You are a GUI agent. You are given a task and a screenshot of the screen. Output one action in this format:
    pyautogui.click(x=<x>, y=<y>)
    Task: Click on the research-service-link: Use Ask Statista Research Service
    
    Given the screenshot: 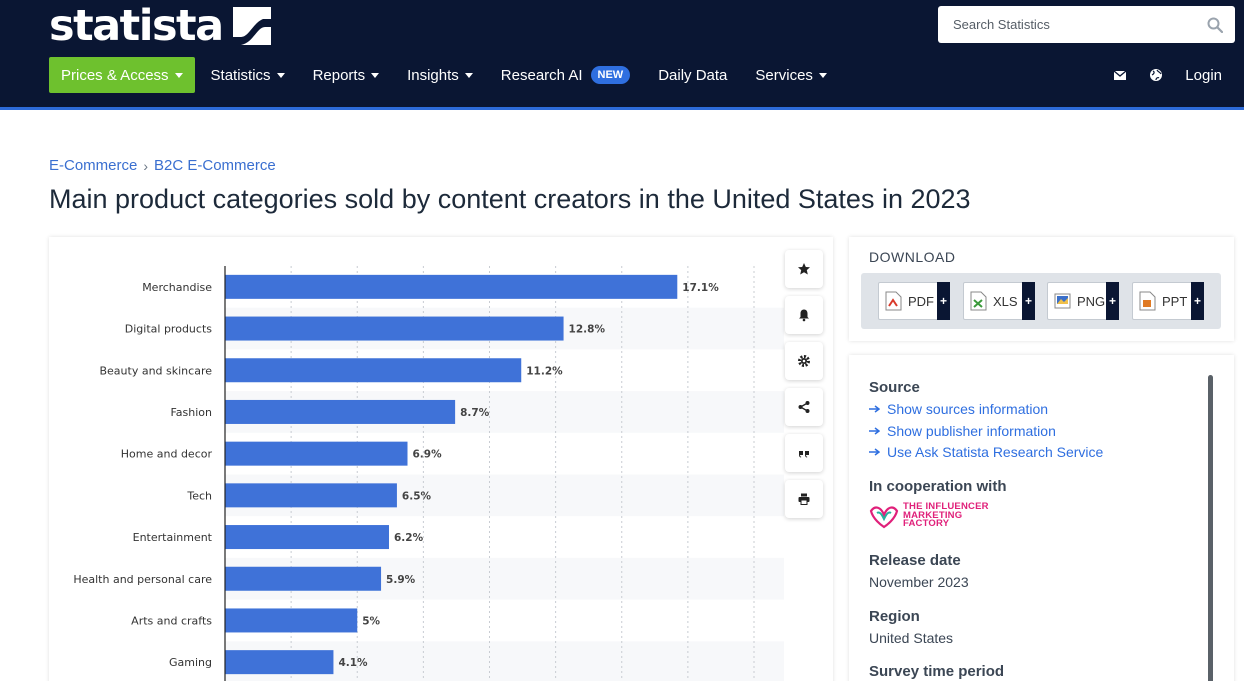 What is the action you would take?
    pyautogui.click(x=986, y=452)
    